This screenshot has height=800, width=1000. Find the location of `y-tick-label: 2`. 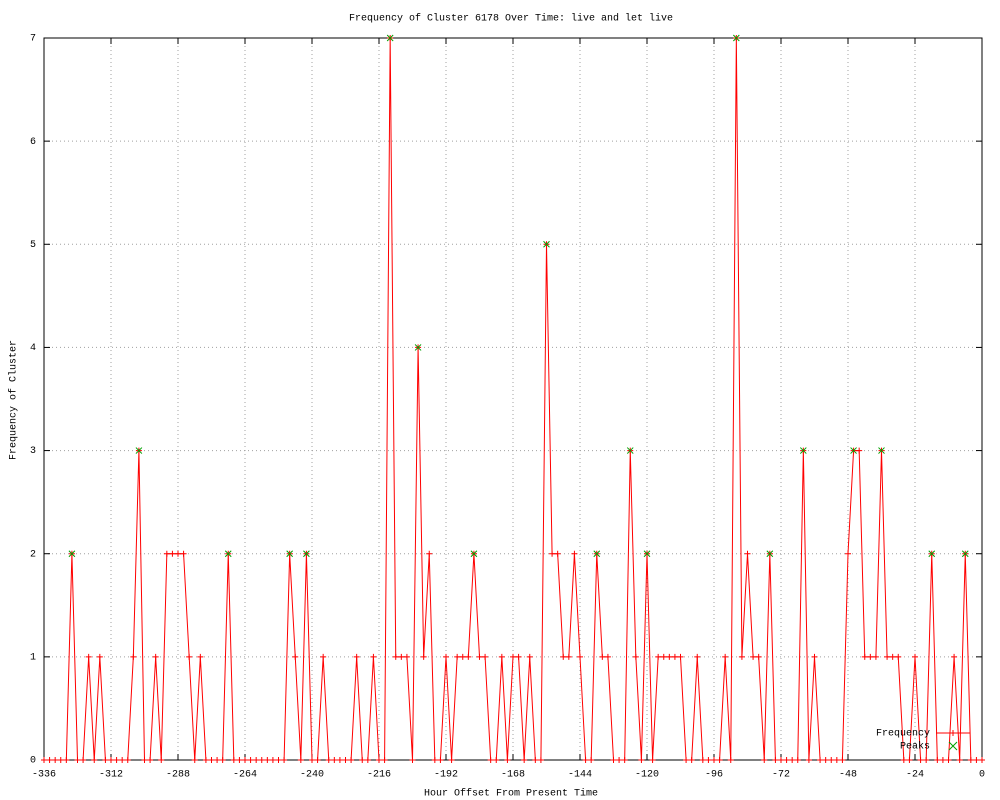

y-tick-label: 2 is located at coordinates (33, 554).